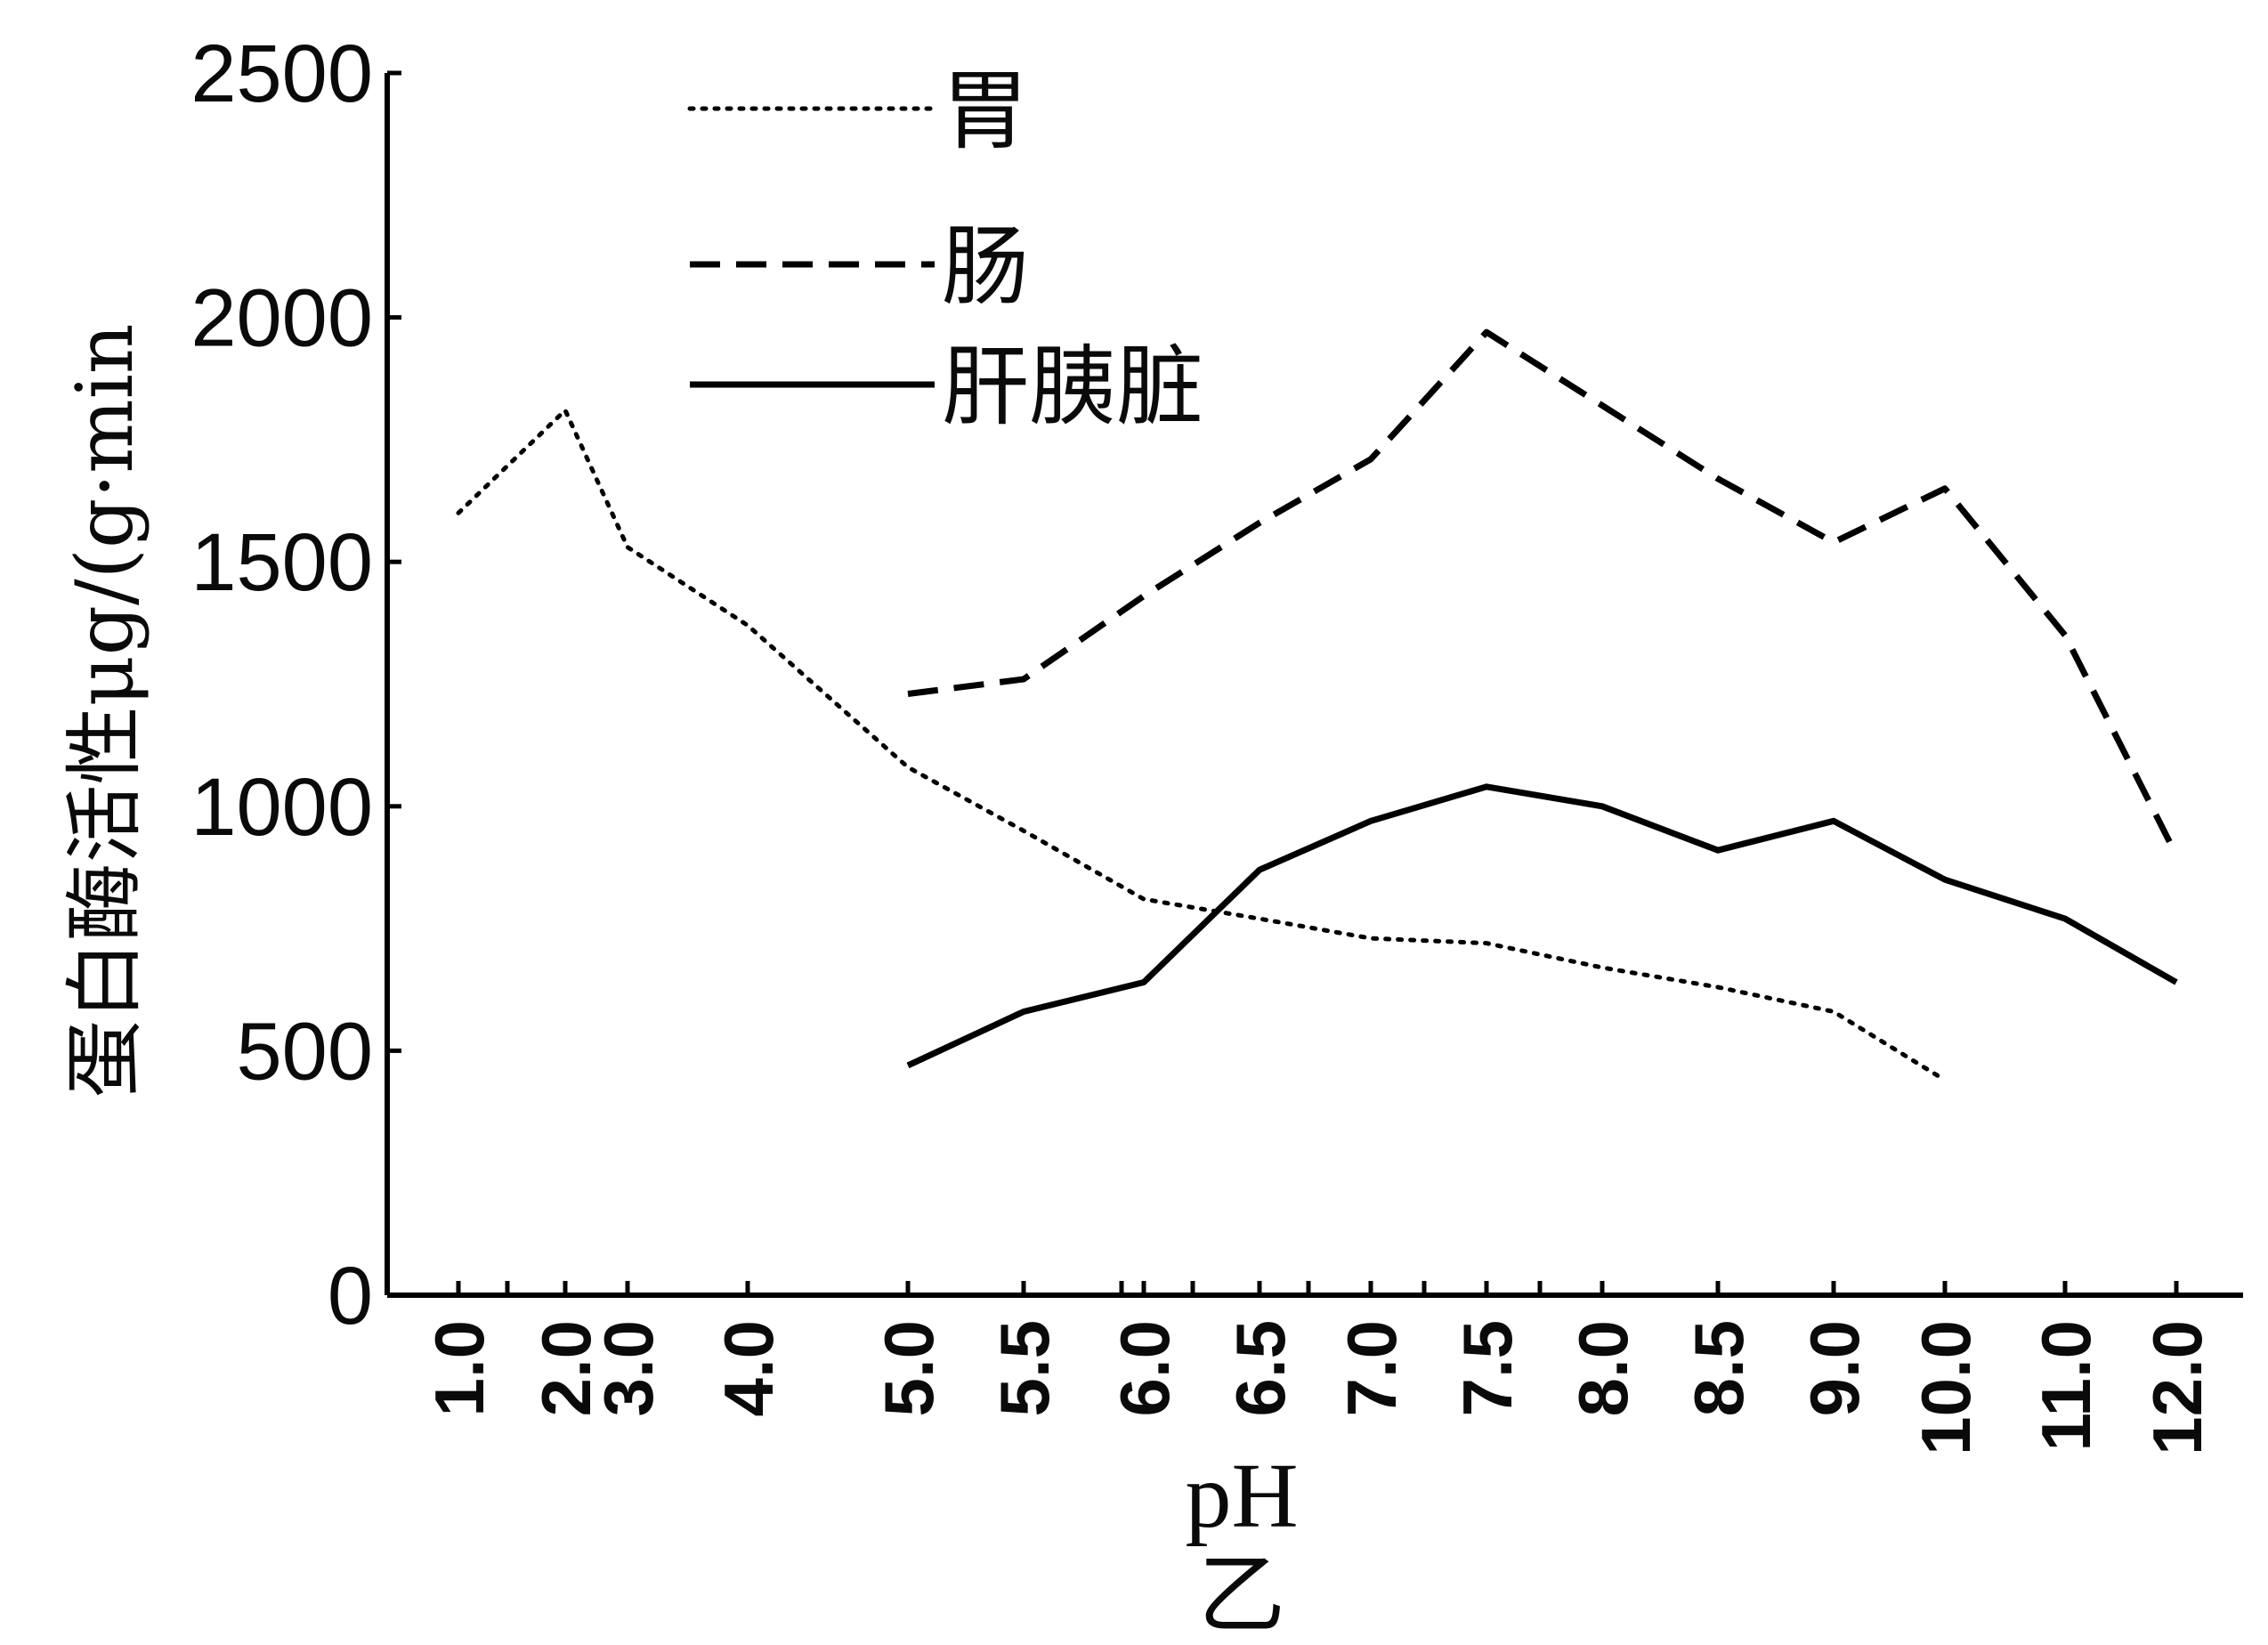 The image size is (2268, 1645). I want to click on x-tick-label: 3.0, so click(628, 1368).